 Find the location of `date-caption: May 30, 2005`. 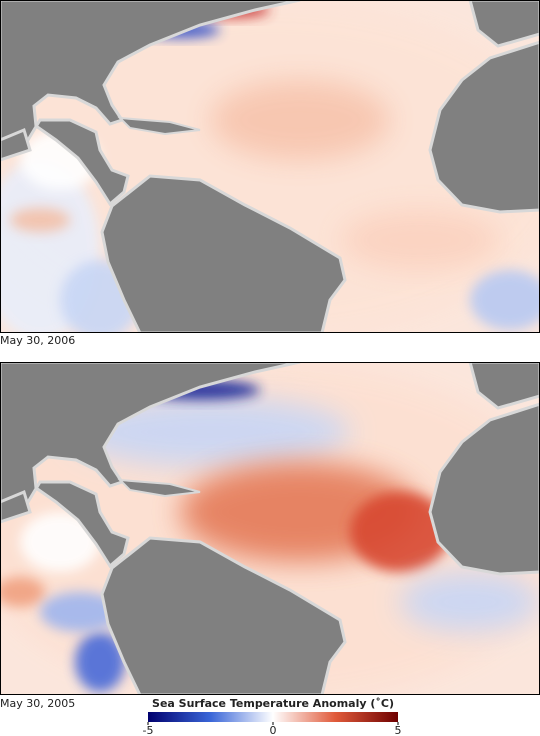

date-caption: May 30, 2005 is located at coordinates (37, 703).